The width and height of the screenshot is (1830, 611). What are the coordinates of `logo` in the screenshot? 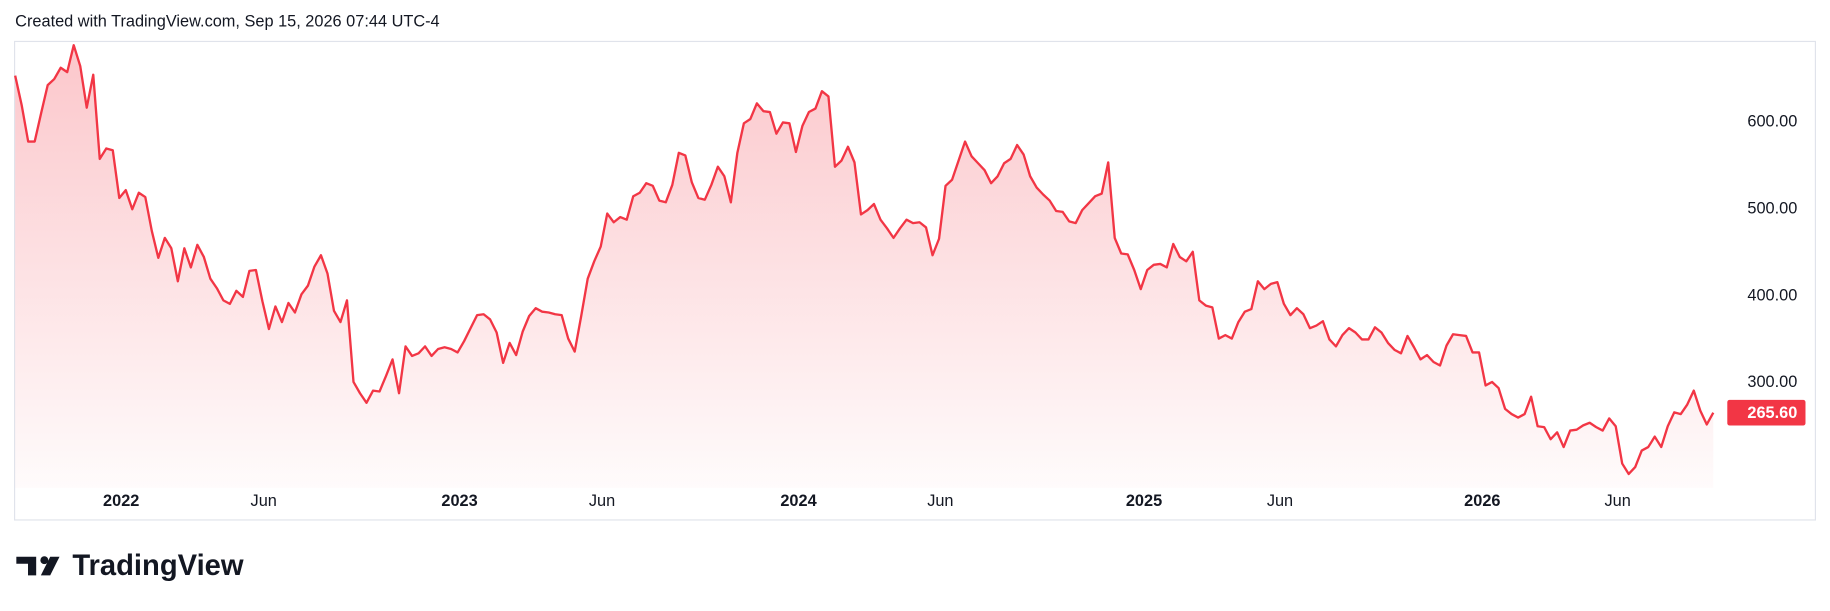 It's located at (38, 566).